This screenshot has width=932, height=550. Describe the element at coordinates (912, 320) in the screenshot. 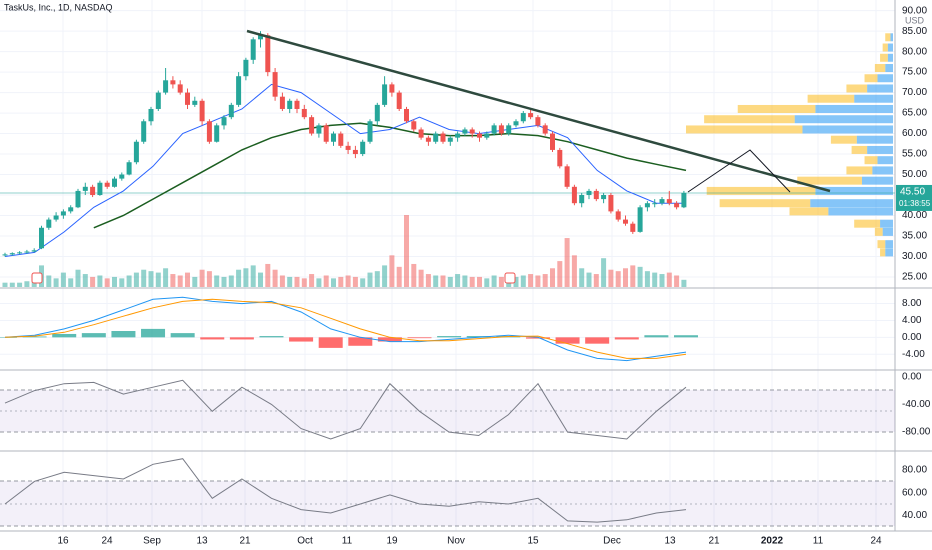

I see `y-tick-label: 4.00` at that location.